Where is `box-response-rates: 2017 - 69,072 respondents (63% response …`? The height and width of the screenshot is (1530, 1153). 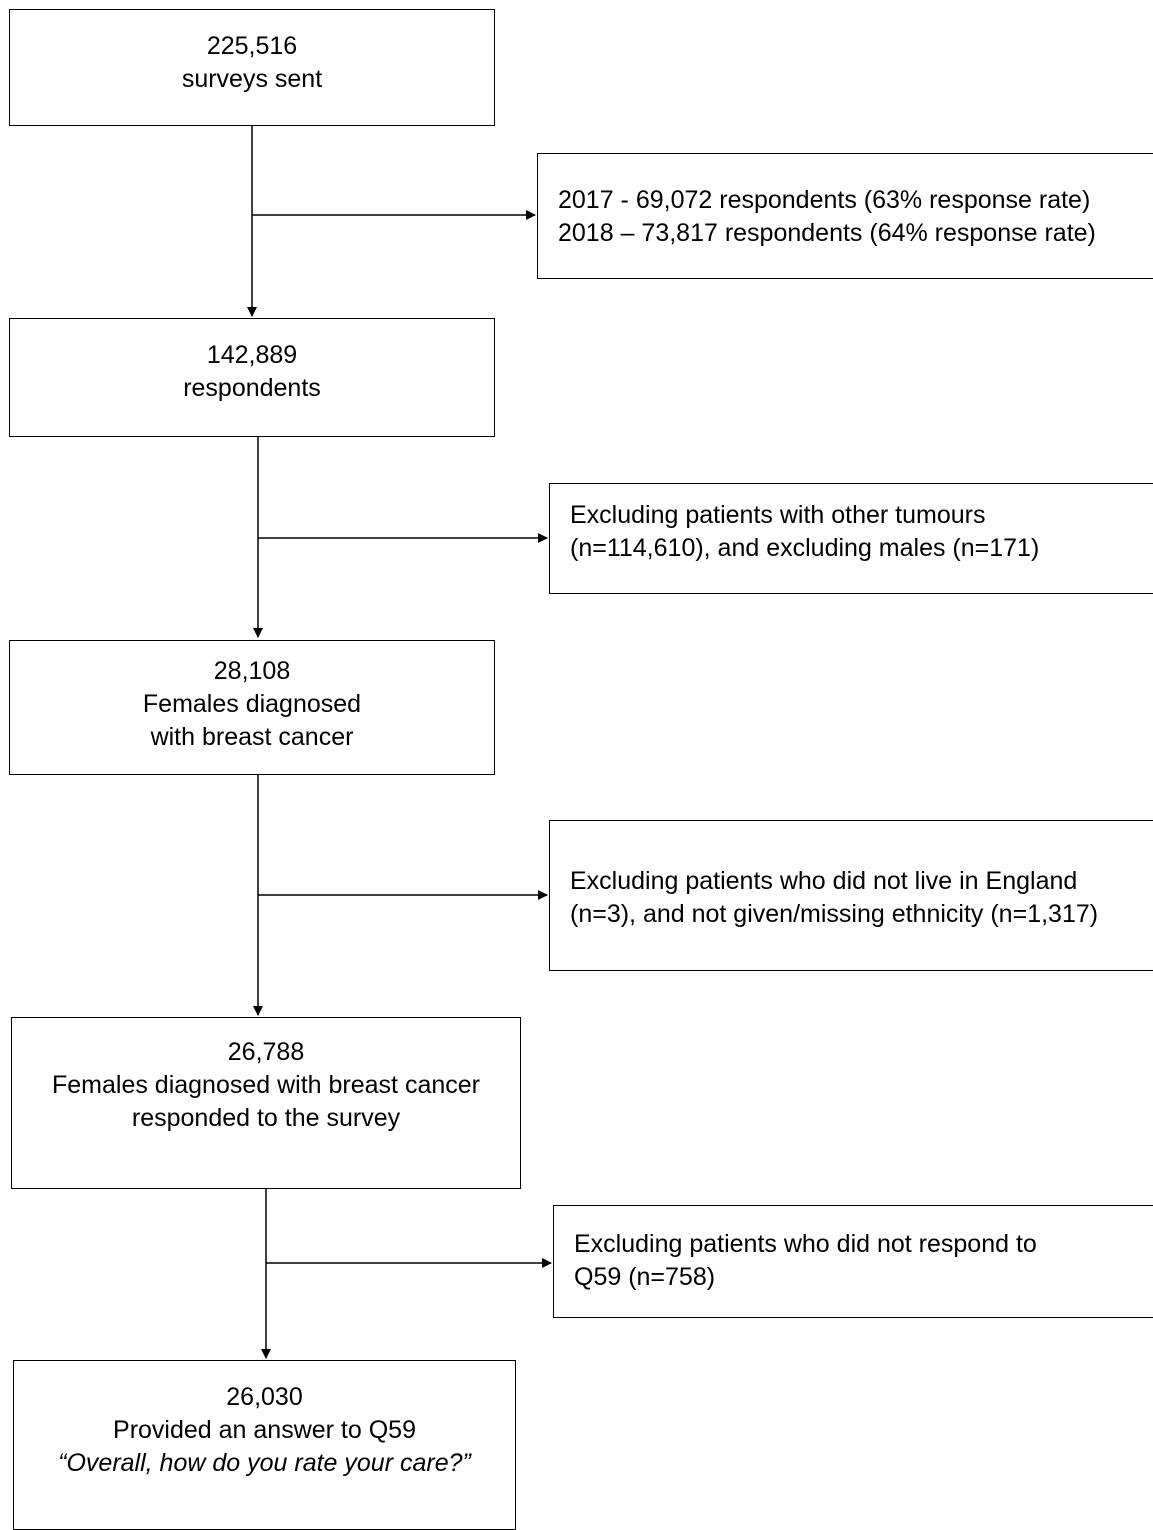
box-response-rates: 2017 - 69,072 respondents (63% response … is located at coordinates (845, 216).